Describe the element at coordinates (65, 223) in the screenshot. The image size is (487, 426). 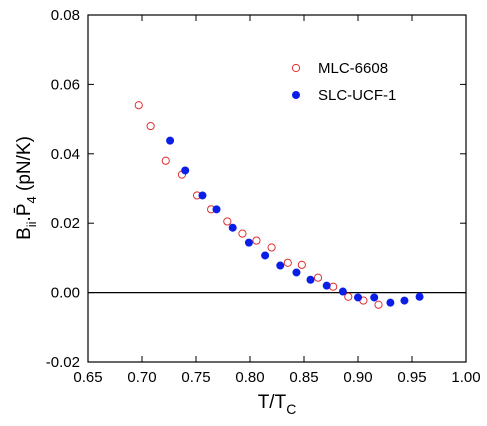
I see `y-tick-label: 0.02` at that location.